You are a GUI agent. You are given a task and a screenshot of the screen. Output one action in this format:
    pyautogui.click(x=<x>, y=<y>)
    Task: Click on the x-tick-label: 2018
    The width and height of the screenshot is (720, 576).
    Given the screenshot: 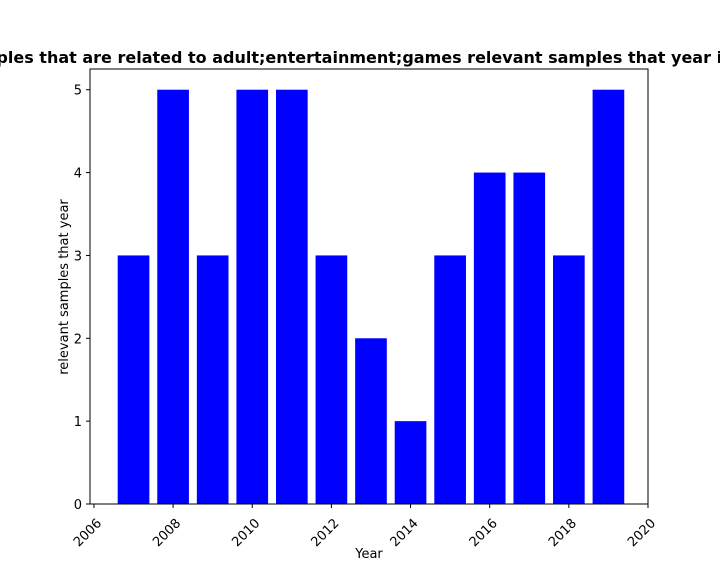 What is the action you would take?
    pyautogui.click(x=563, y=533)
    